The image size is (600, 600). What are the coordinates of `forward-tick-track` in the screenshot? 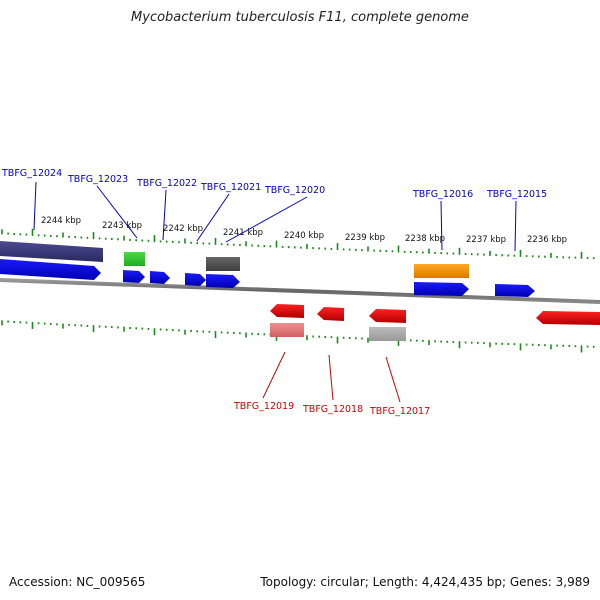 It's located at (298, 244).